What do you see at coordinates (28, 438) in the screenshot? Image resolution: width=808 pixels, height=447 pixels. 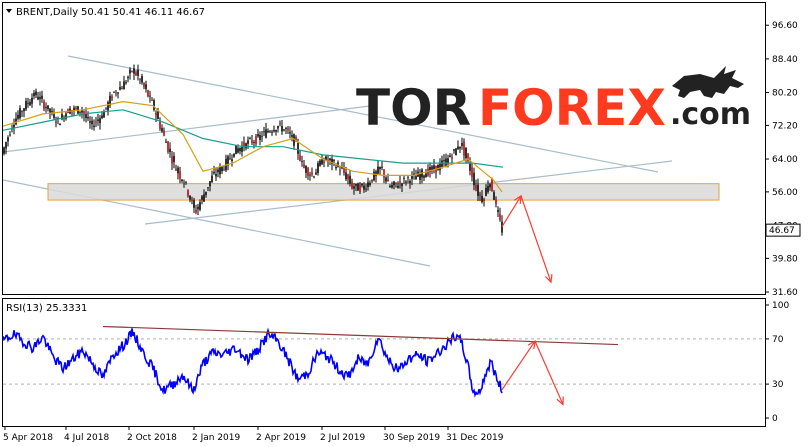 I see `x-tick-label: 5 Apr 2018` at bounding box center [28, 438].